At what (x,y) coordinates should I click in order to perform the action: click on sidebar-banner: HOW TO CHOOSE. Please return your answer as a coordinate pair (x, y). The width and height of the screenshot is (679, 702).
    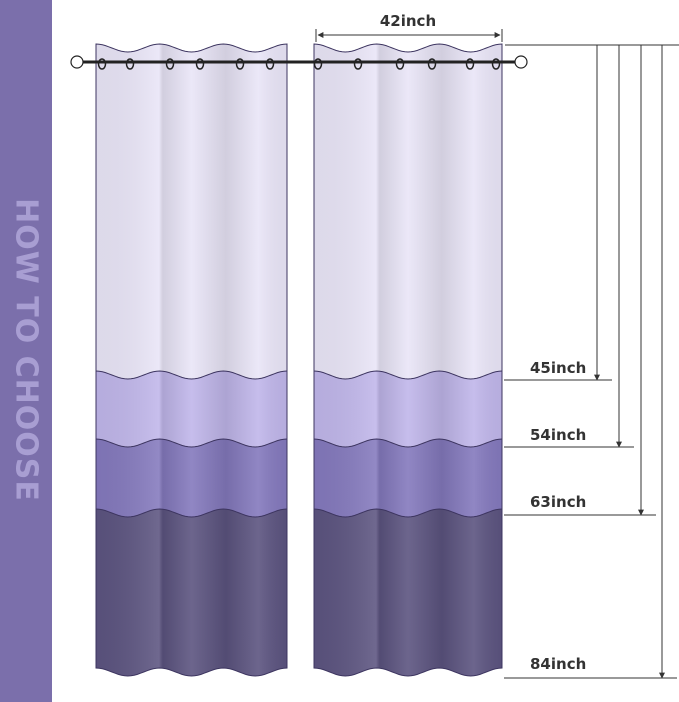
    Looking at the image, I should click on (26, 351).